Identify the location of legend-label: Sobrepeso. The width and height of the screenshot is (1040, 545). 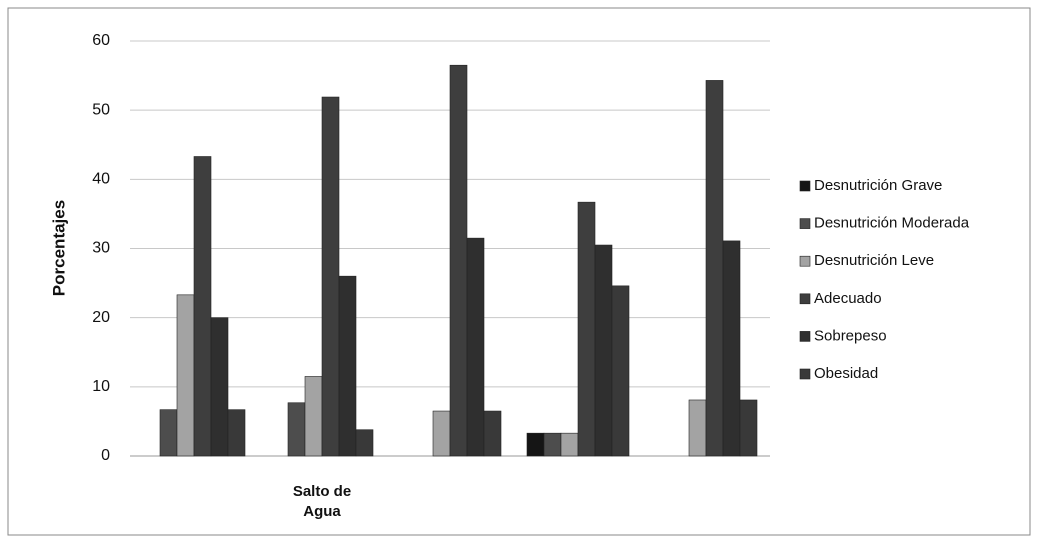
(850, 335).